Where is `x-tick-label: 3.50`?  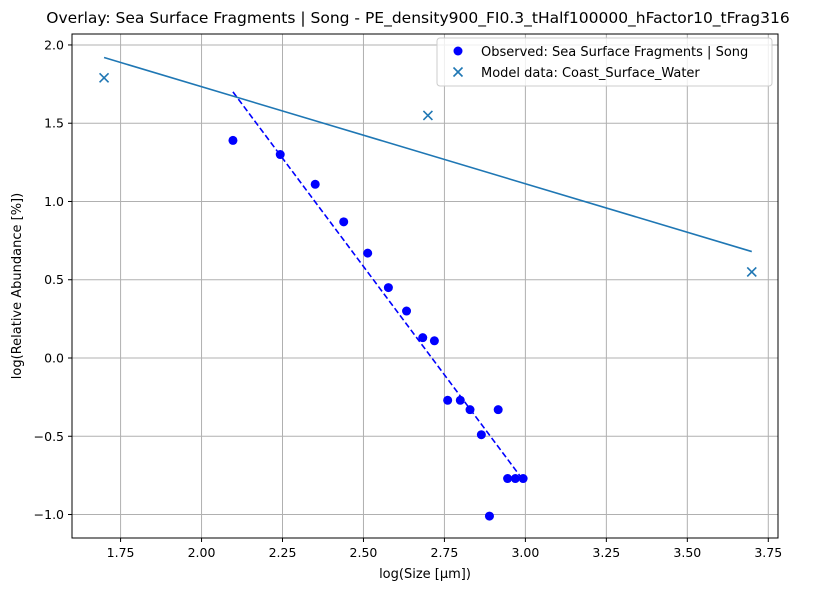 x-tick-label: 3.50 is located at coordinates (687, 552).